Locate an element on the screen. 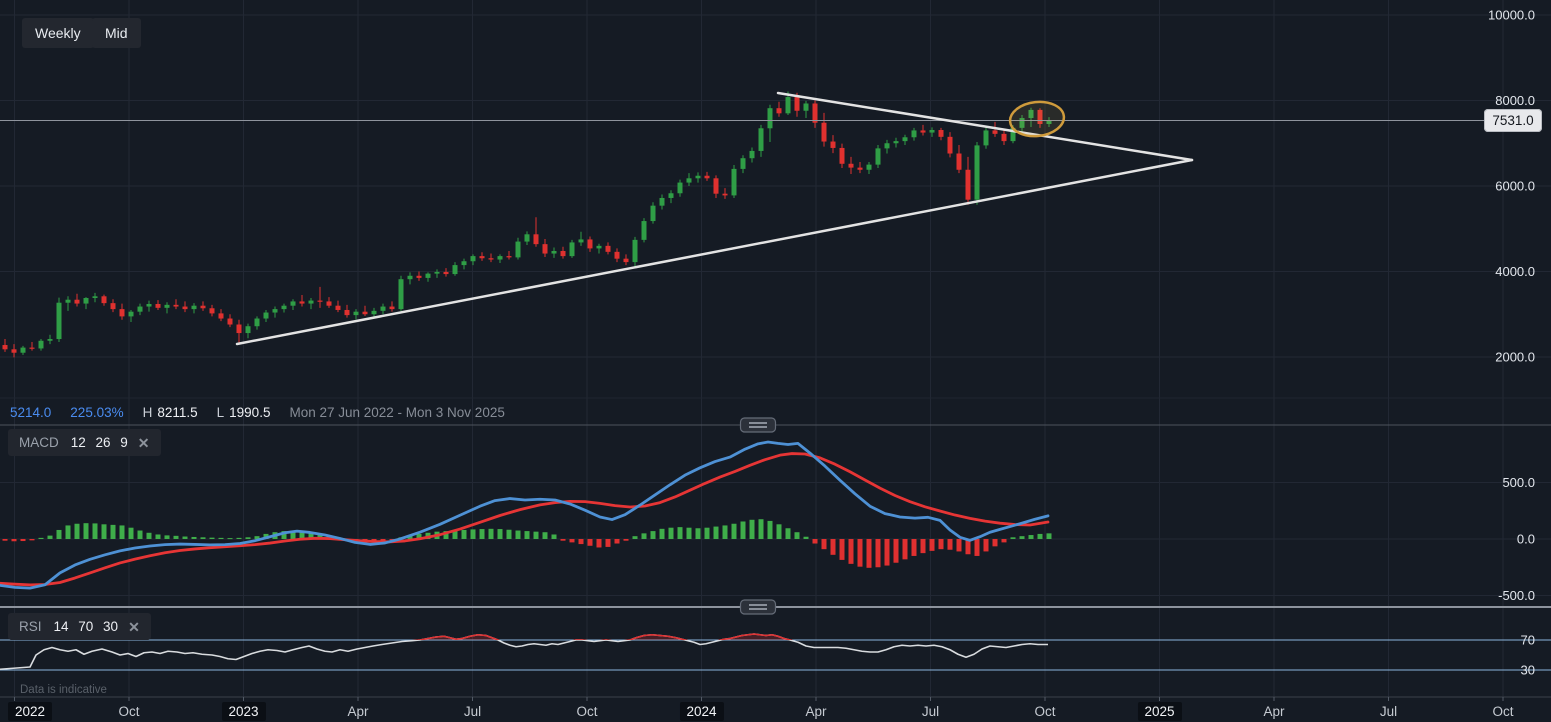  rsi-legend: RSI 14 70 30 ✕ is located at coordinates (79, 626).